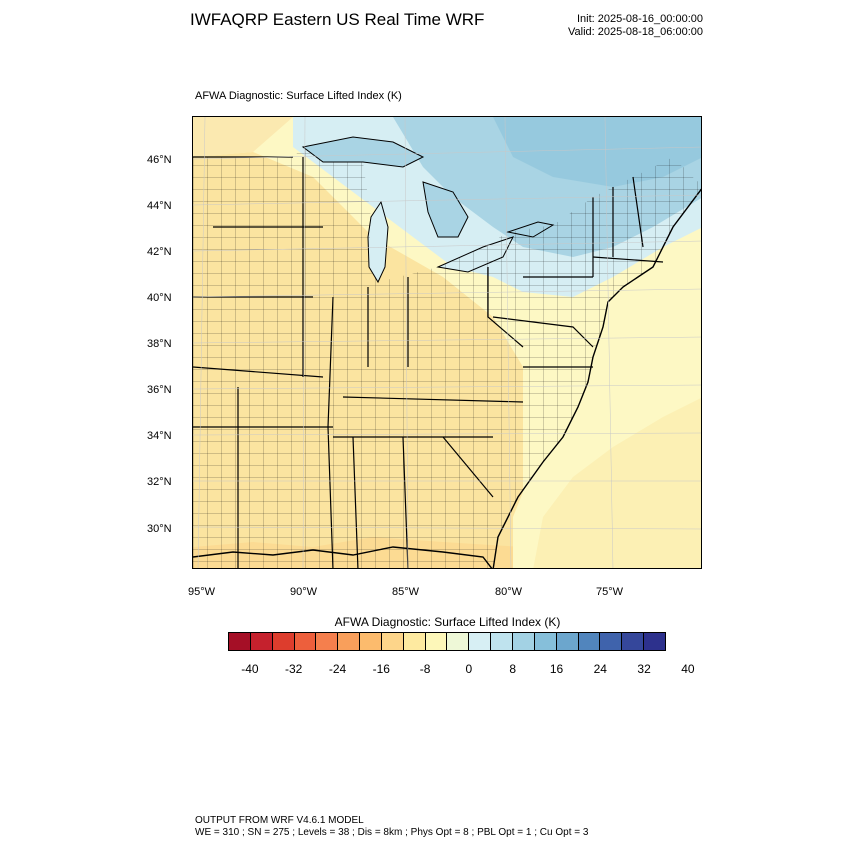 Image resolution: width=850 pixels, height=850 pixels. Describe the element at coordinates (294, 669) in the screenshot. I see `colorbar-tick-label: -32` at that location.